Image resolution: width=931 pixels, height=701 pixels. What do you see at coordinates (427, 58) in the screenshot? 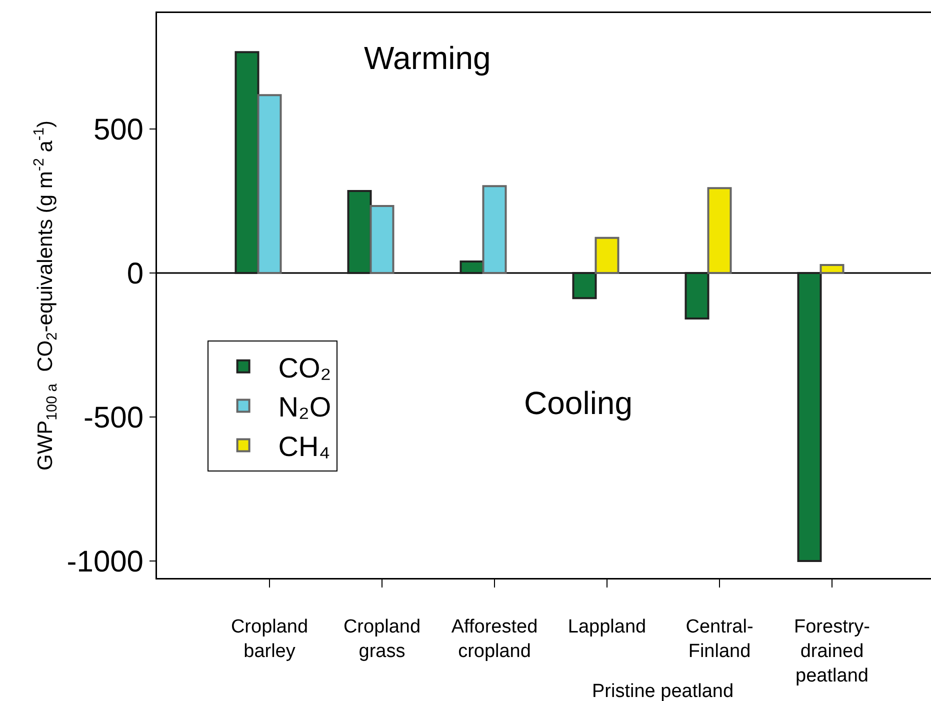
I see `annotation: Warming` at bounding box center [427, 58].